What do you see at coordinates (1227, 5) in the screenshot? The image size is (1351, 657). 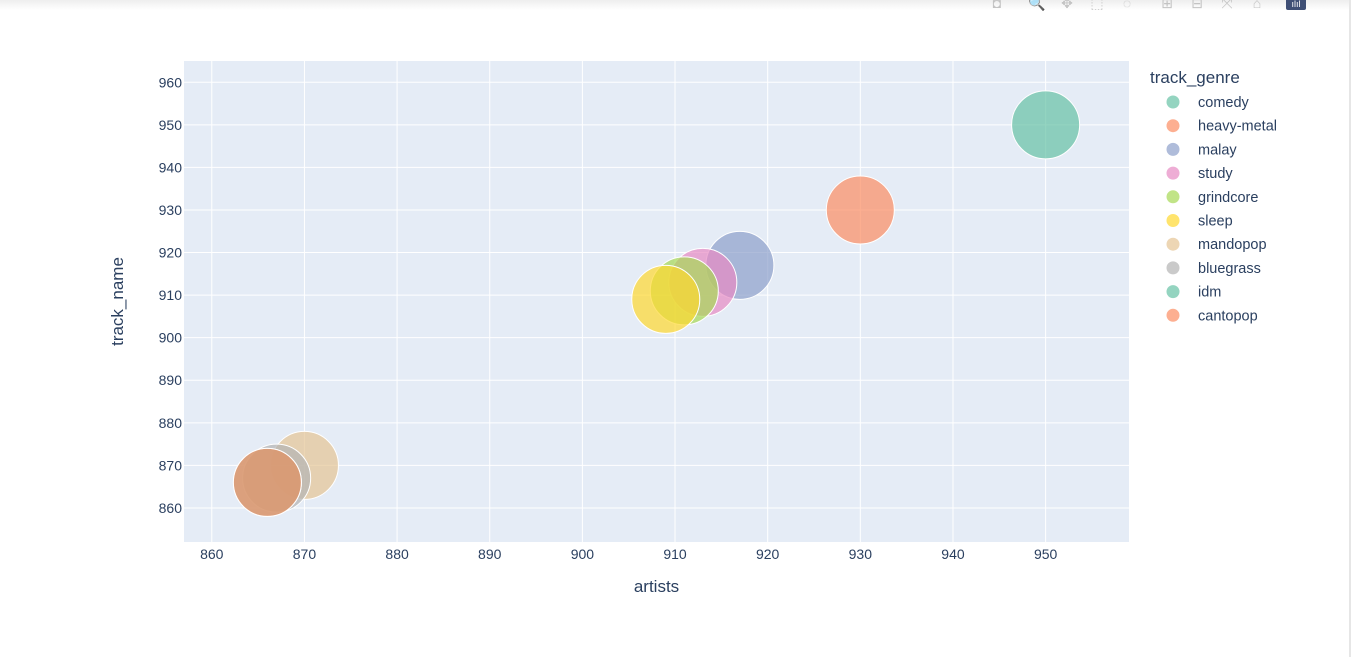 I see `autoscale-icon: ⤧` at bounding box center [1227, 5].